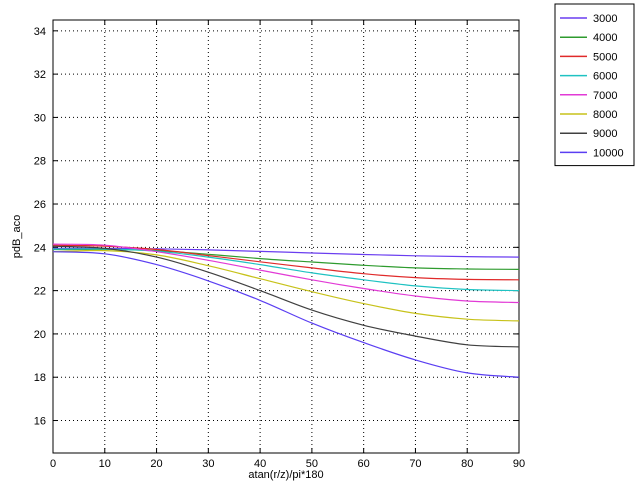  I want to click on legend-label-7000: 7000, so click(605, 96).